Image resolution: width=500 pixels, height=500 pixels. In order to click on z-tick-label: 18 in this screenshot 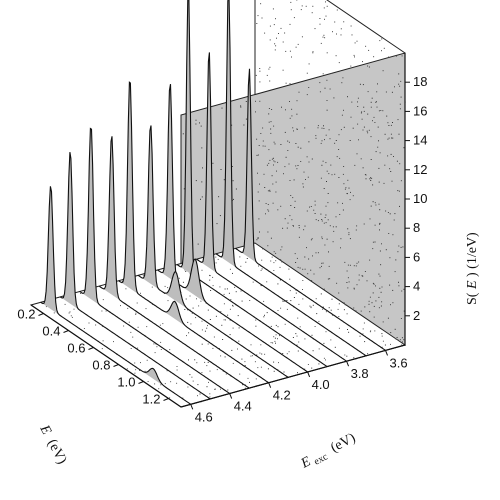, I will do `click(420, 81)`.